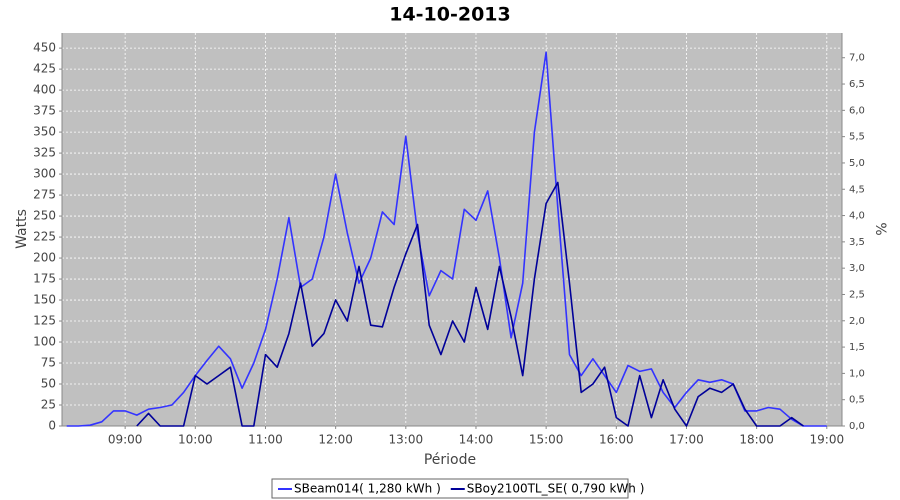  Describe the element at coordinates (546, 440) in the screenshot. I see `x-tick-label: 15:00` at that location.